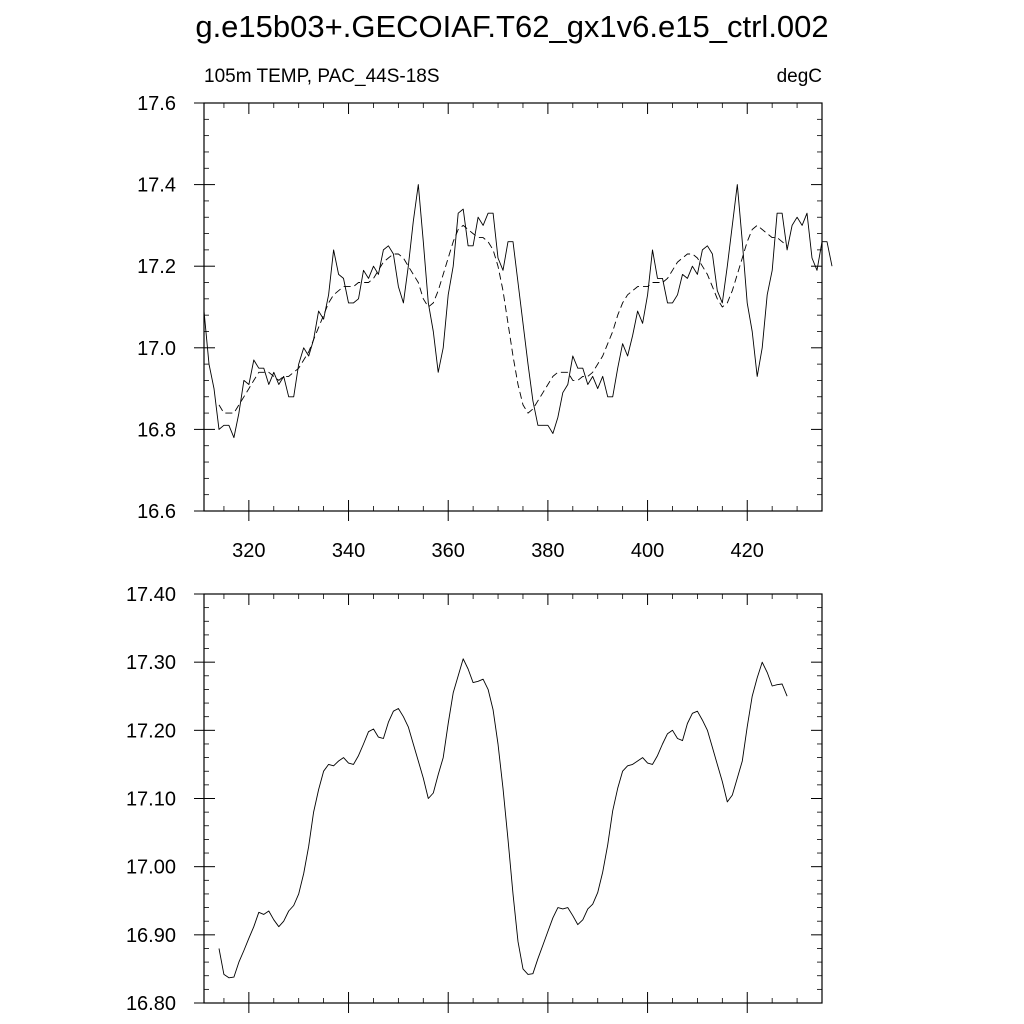  What do you see at coordinates (151, 595) in the screenshot?
I see `bottom-y-tick-label: 17.40` at bounding box center [151, 595].